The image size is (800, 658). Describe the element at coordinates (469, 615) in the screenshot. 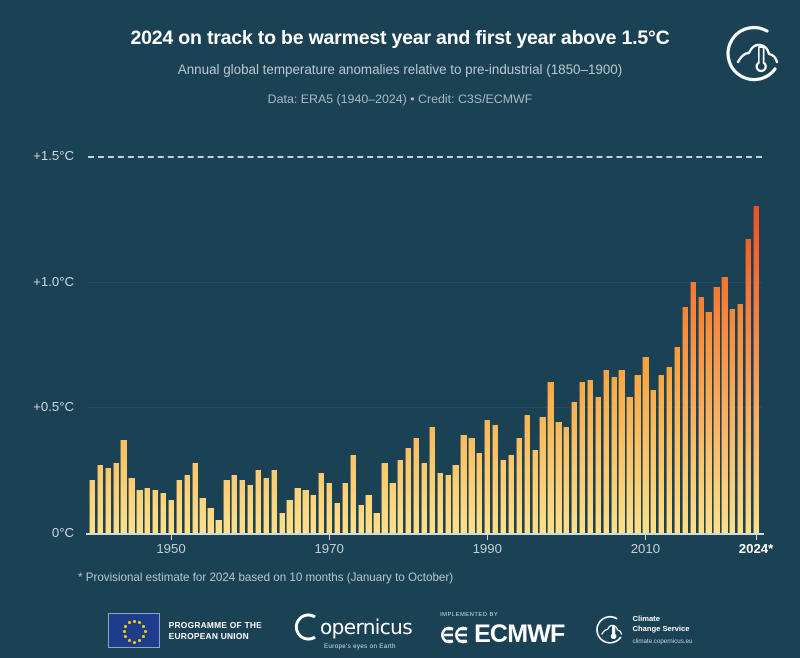

I see `ecmwf-implemented-by-label: Implemented by` at that location.